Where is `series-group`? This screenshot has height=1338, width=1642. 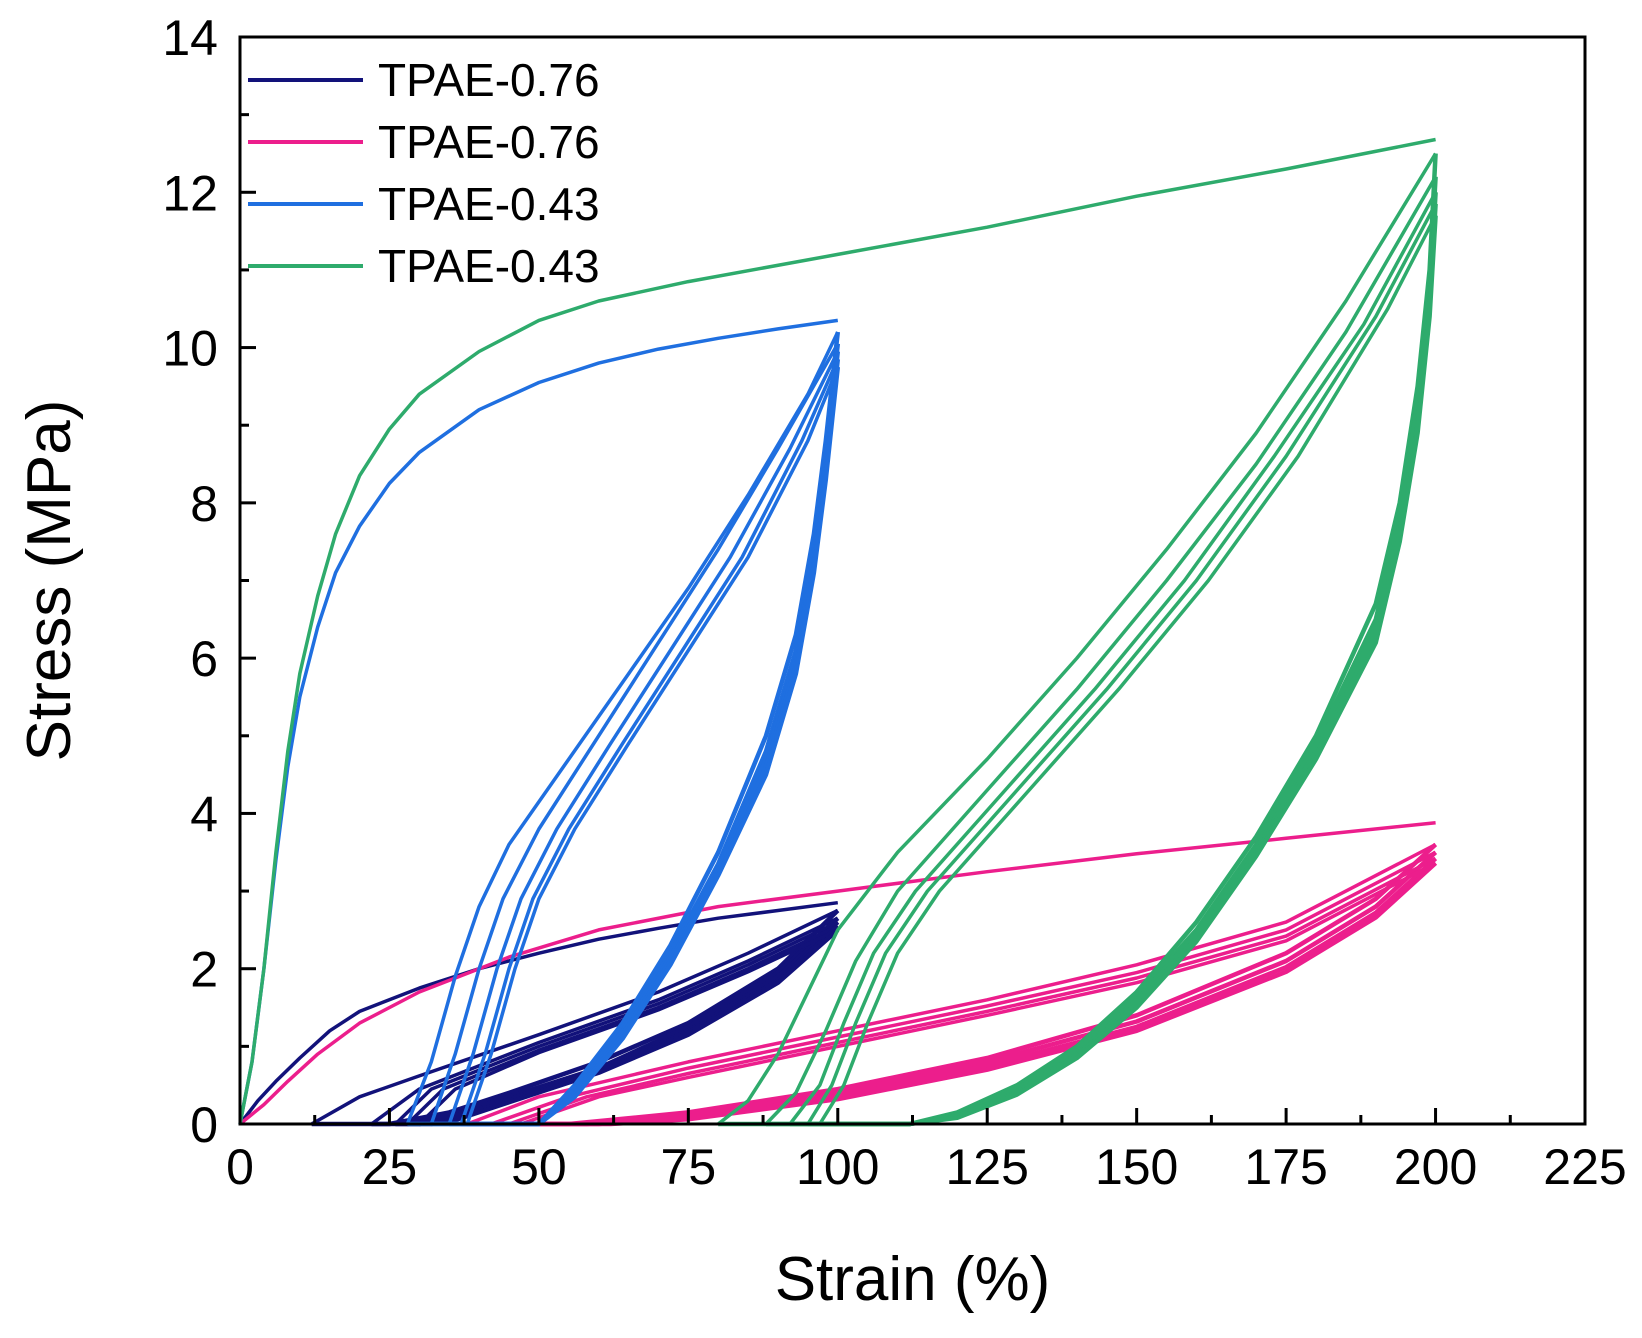 series-group is located at coordinates (539, 1013).